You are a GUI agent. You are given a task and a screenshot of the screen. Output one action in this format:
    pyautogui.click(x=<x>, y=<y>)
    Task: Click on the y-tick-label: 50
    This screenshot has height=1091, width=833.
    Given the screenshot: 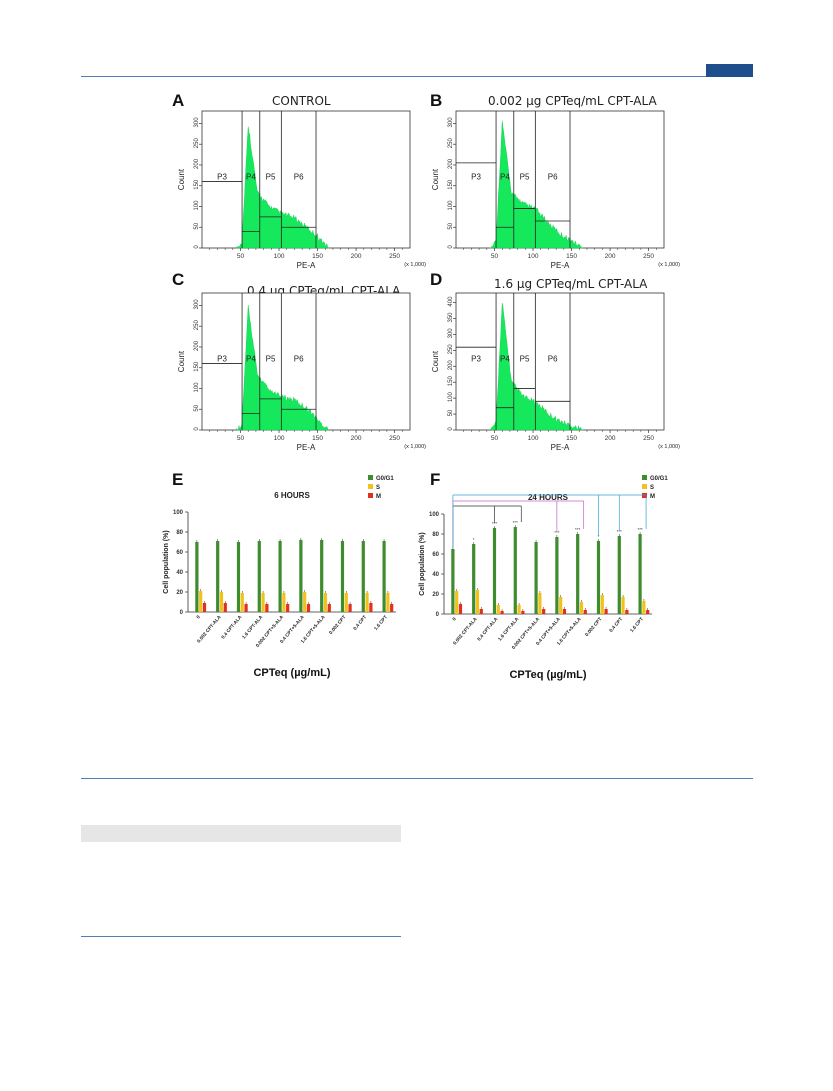 What is the action you would take?
    pyautogui.click(x=451, y=225)
    